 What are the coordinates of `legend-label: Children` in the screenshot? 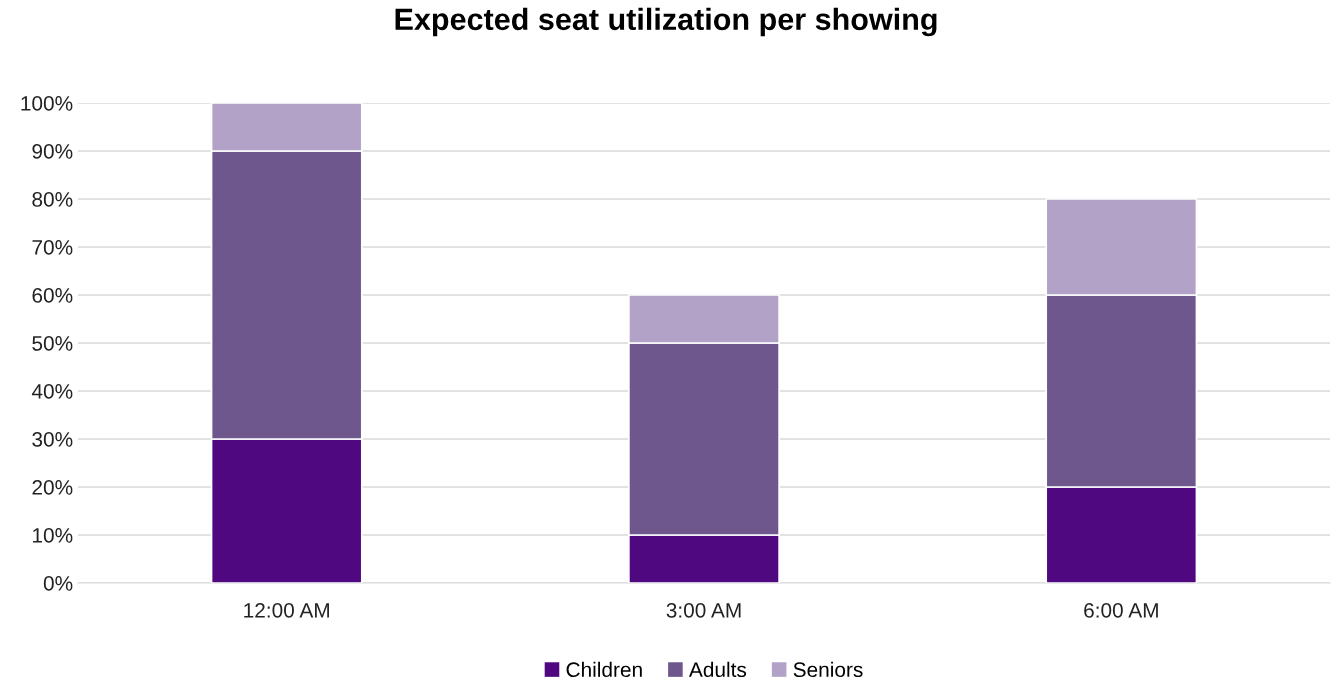 It's located at (604, 669).